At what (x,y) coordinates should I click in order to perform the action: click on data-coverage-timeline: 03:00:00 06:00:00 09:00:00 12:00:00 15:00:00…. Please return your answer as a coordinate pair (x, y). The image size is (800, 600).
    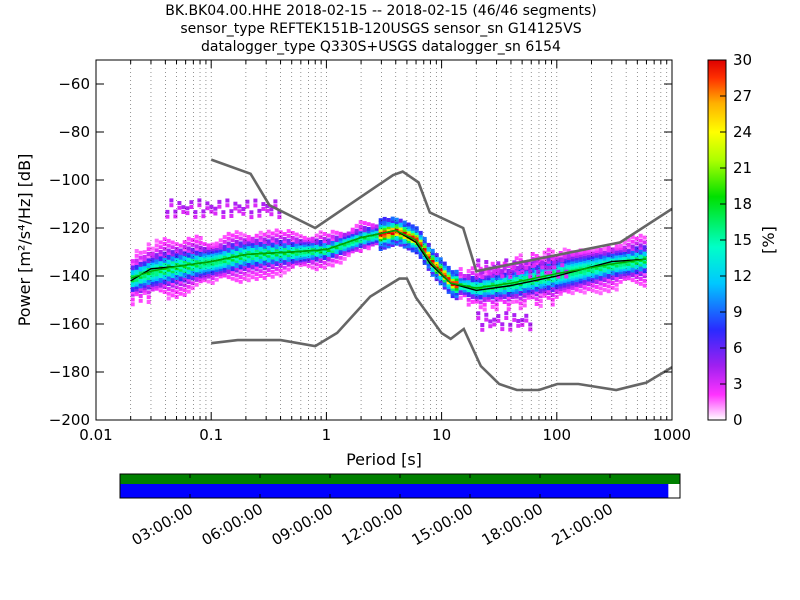
    Looking at the image, I should click on (400, 511).